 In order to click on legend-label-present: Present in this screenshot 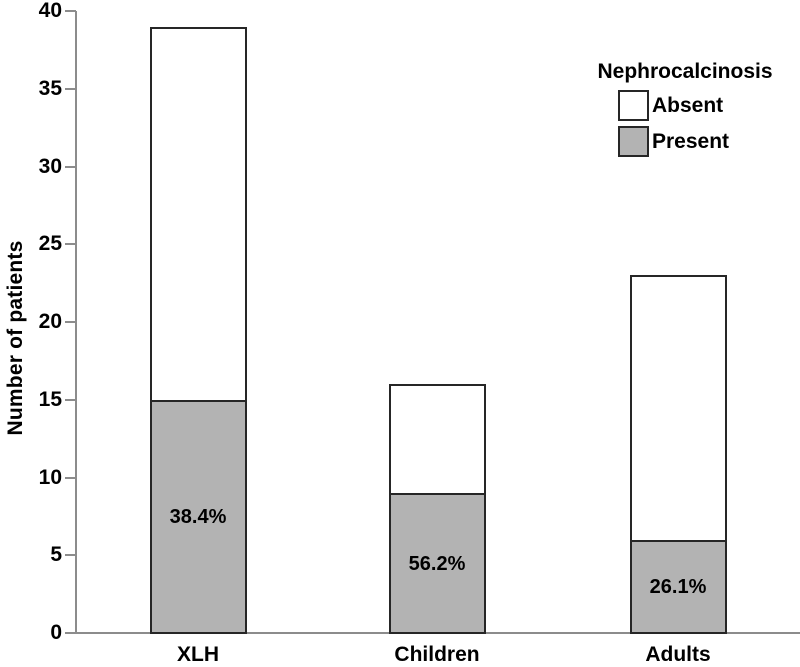, I will do `click(691, 141)`.